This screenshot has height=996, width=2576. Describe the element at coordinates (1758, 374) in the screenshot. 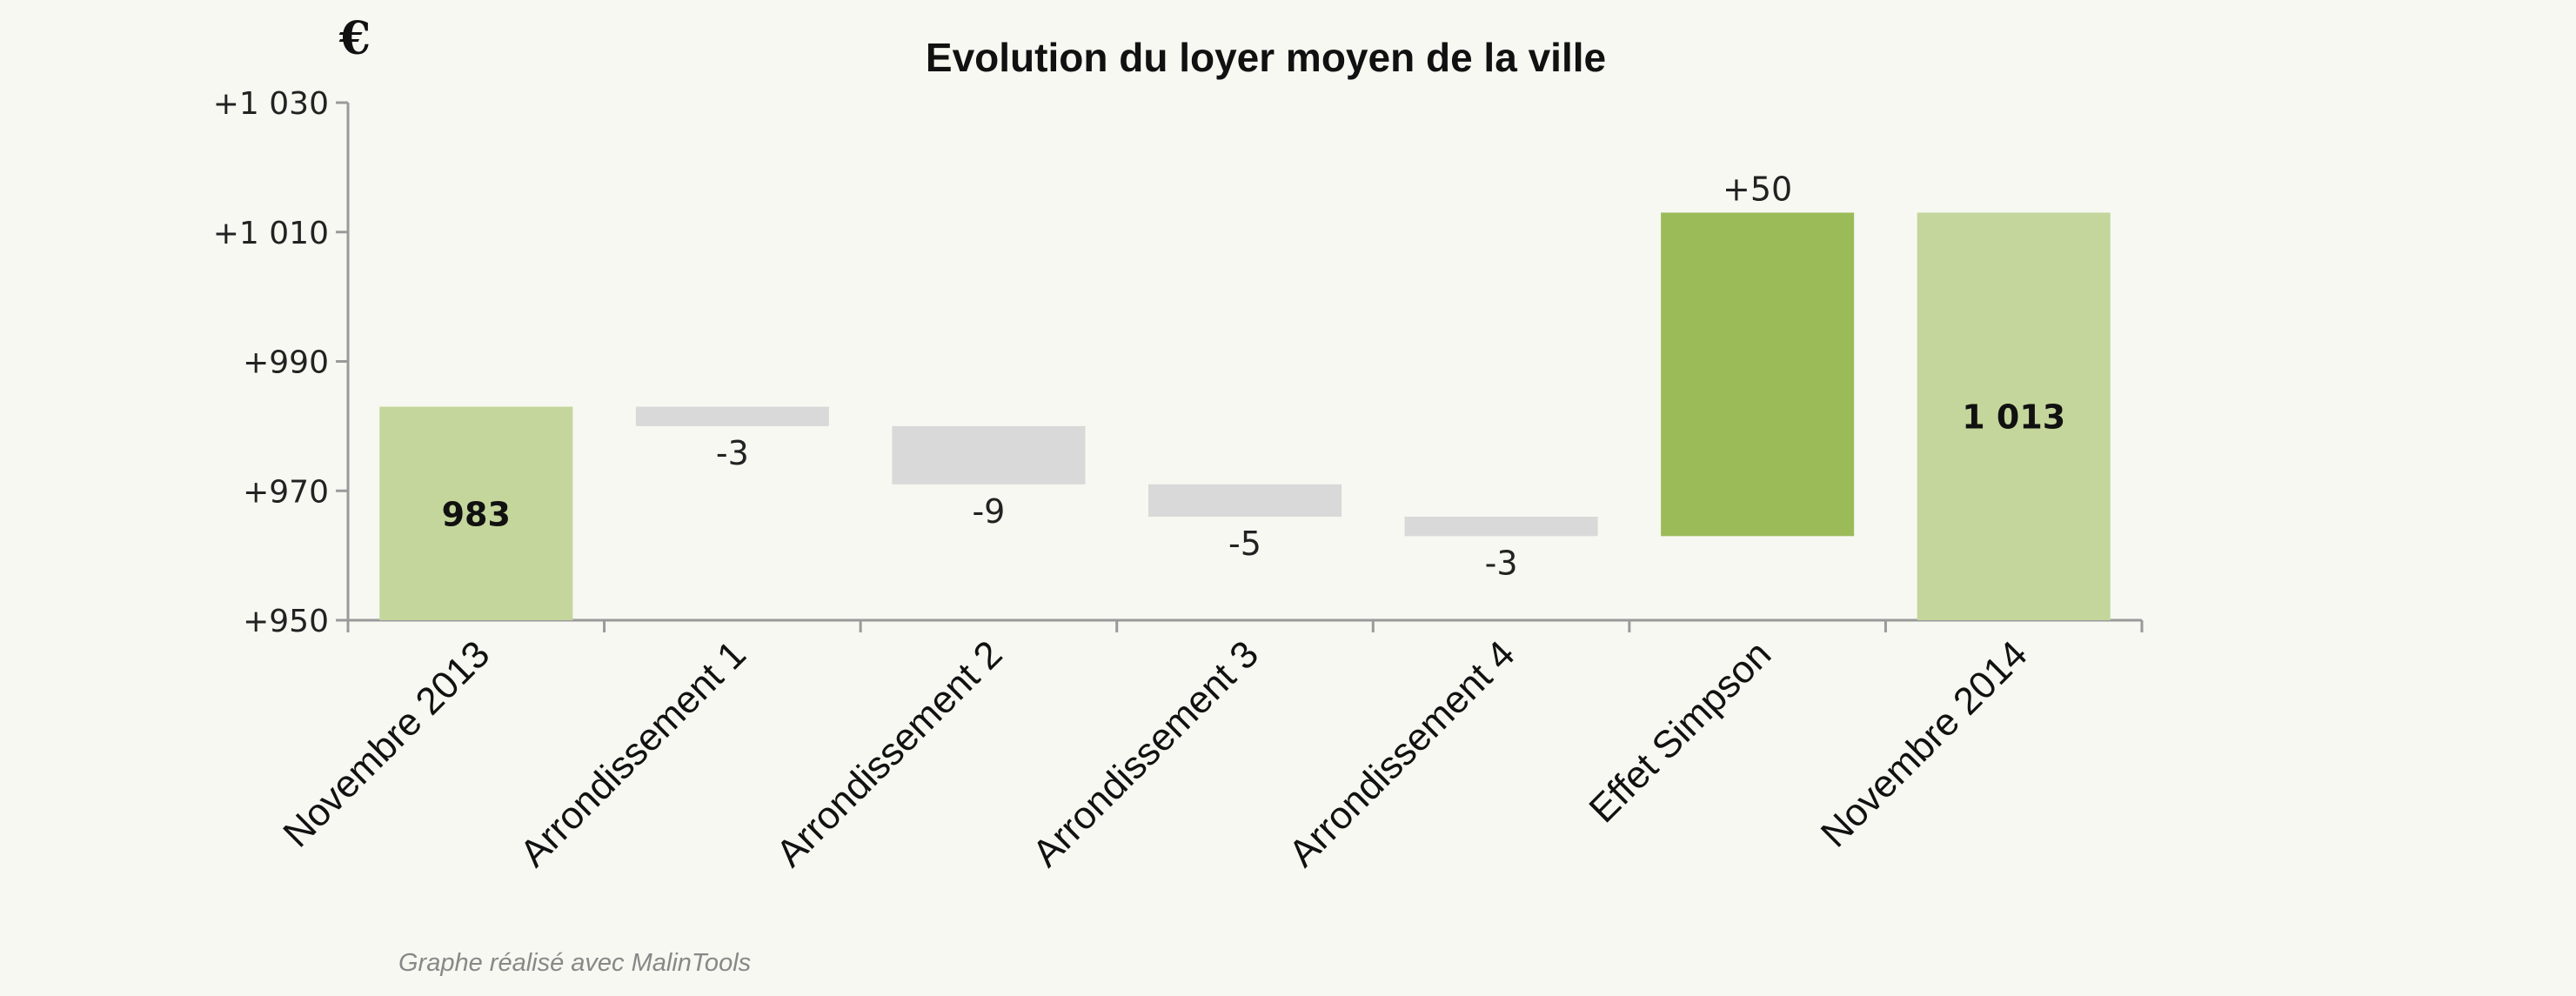

I see `increase-bar` at that location.